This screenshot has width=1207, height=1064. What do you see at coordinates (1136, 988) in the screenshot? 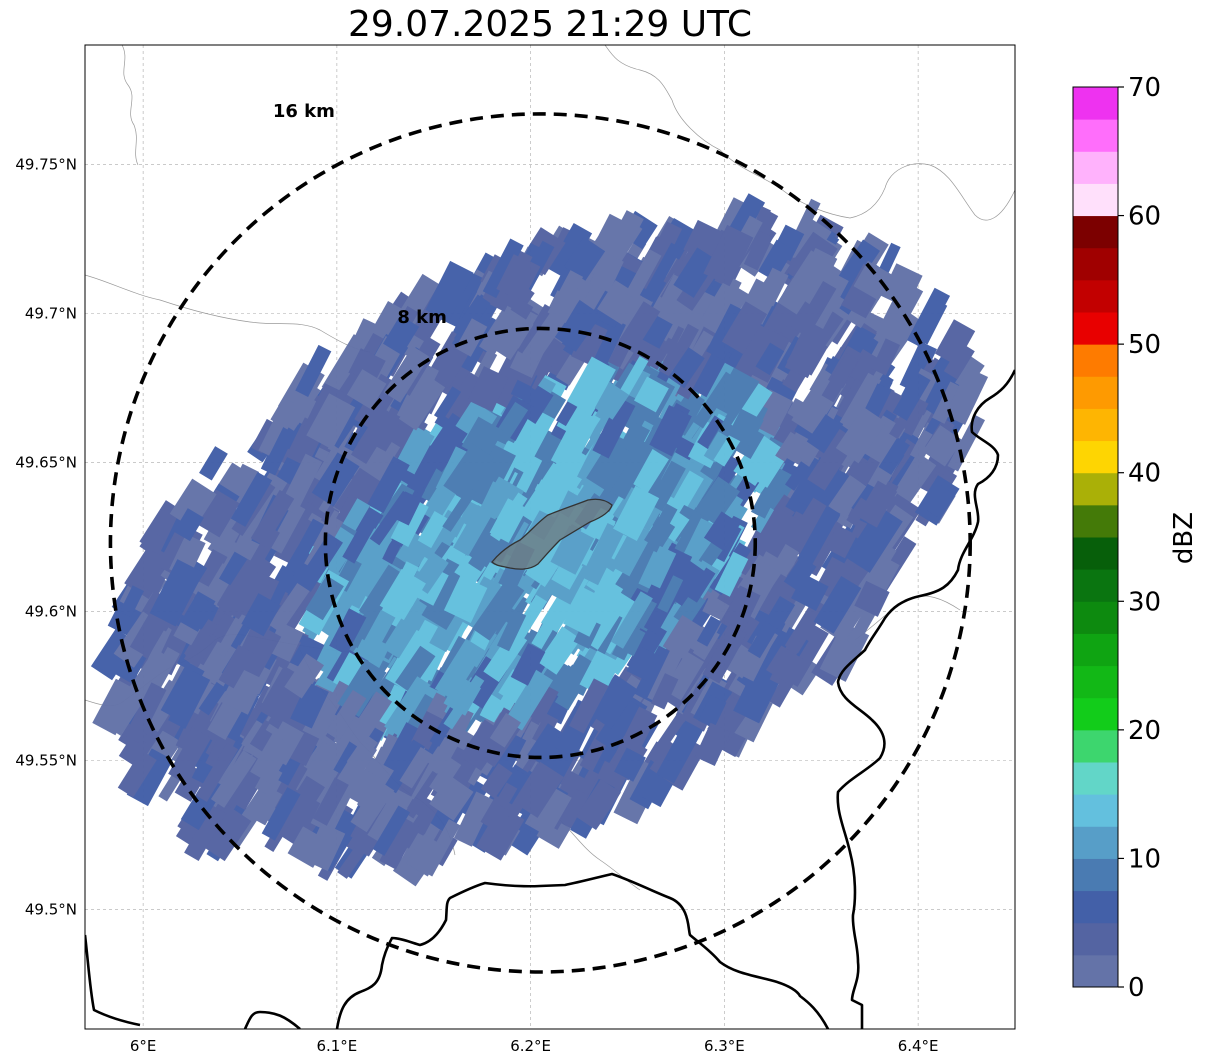
I see `colorbar-tick-label: 0` at bounding box center [1136, 988].